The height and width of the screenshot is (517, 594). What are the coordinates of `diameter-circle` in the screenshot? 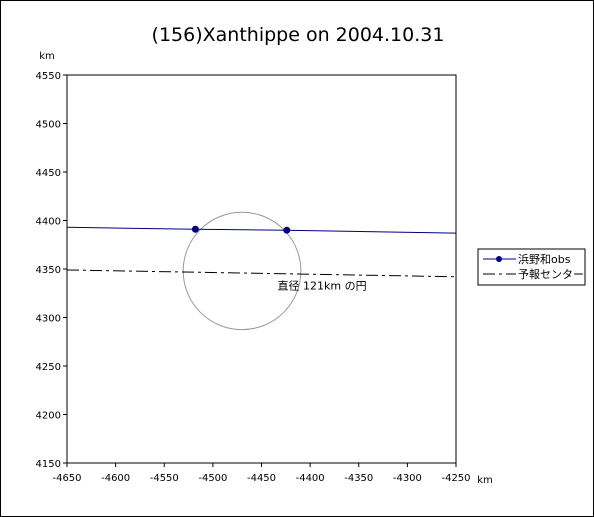 It's located at (242, 271).